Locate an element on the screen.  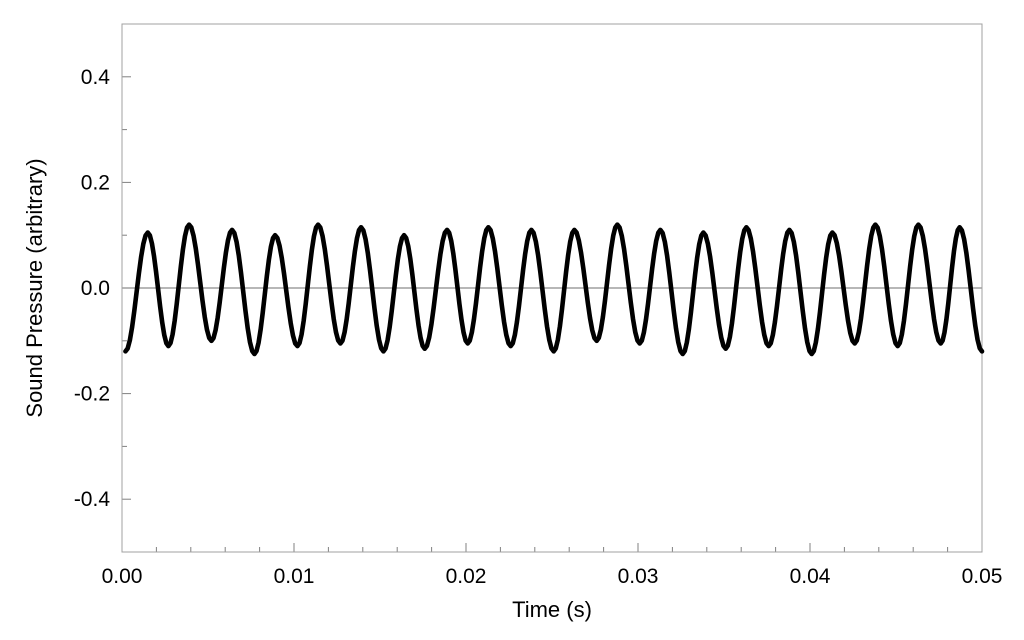
x-tick-label: 0.01 is located at coordinates (294, 576).